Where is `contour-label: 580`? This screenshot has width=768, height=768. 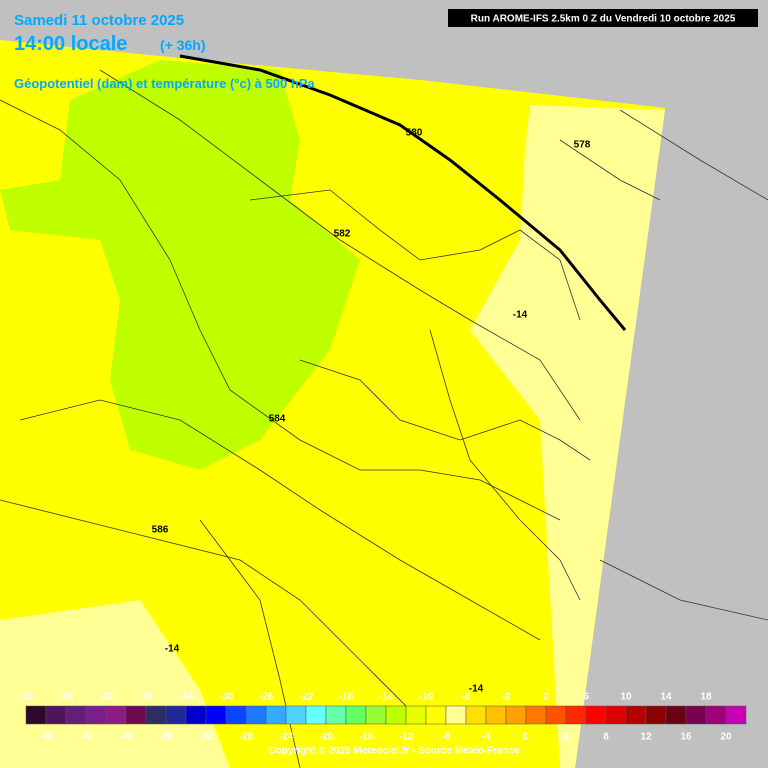
contour-label: 580 is located at coordinates (414, 133).